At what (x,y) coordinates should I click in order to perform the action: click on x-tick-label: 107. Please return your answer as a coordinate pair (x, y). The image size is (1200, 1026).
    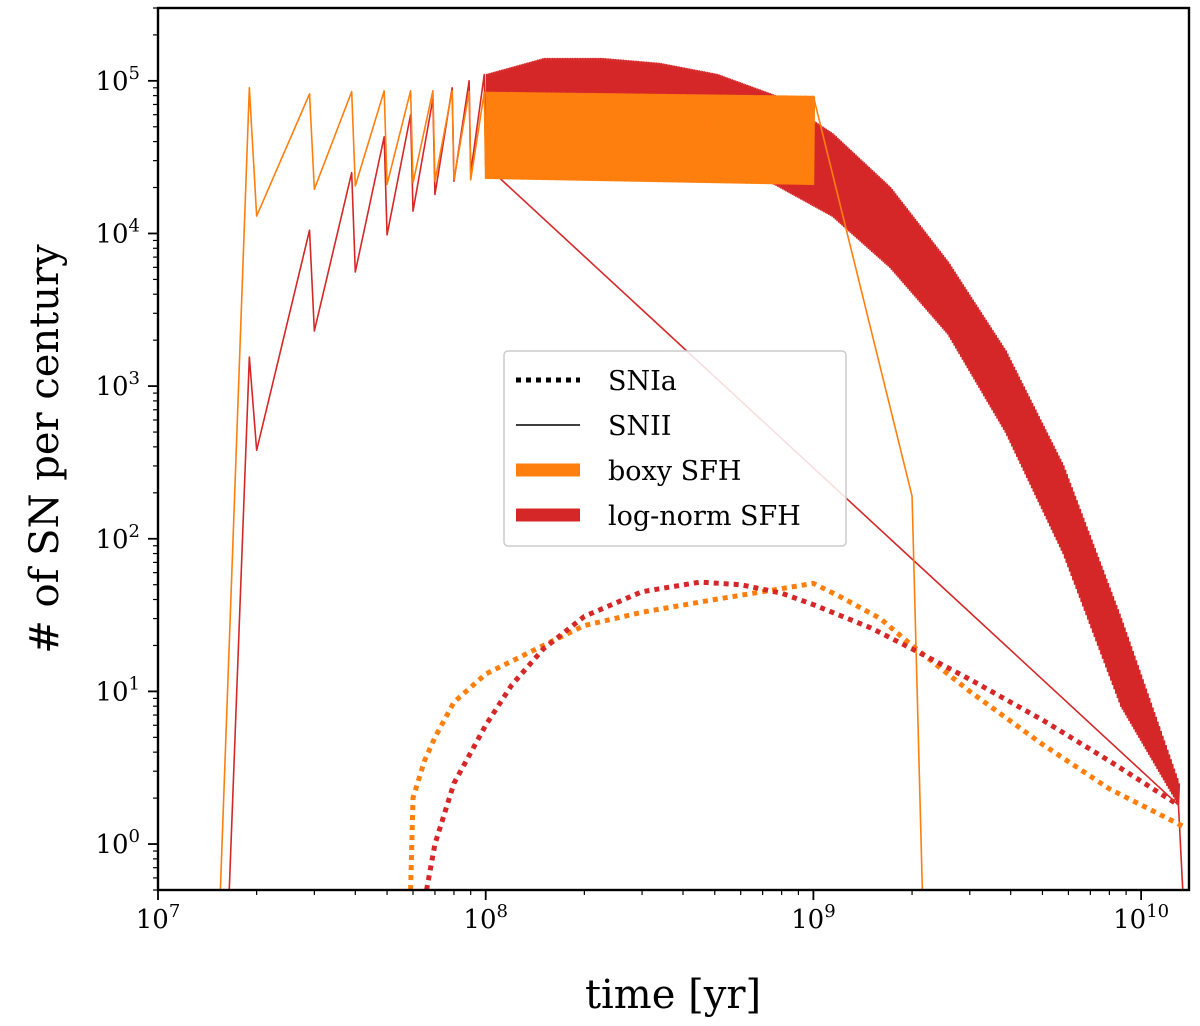
    Looking at the image, I should click on (158, 918).